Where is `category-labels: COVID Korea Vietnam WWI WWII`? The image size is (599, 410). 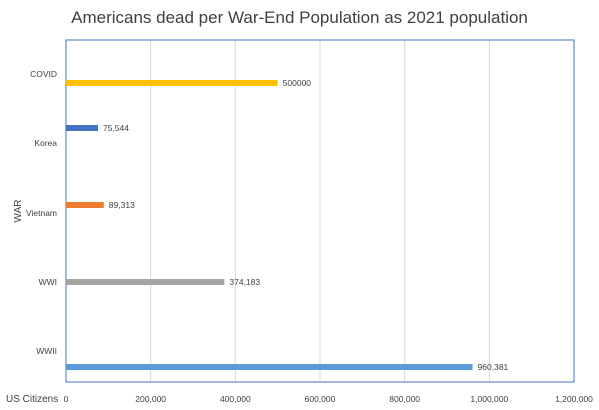 category-labels: COVID Korea Vietnam WWI WWII is located at coordinates (41, 212).